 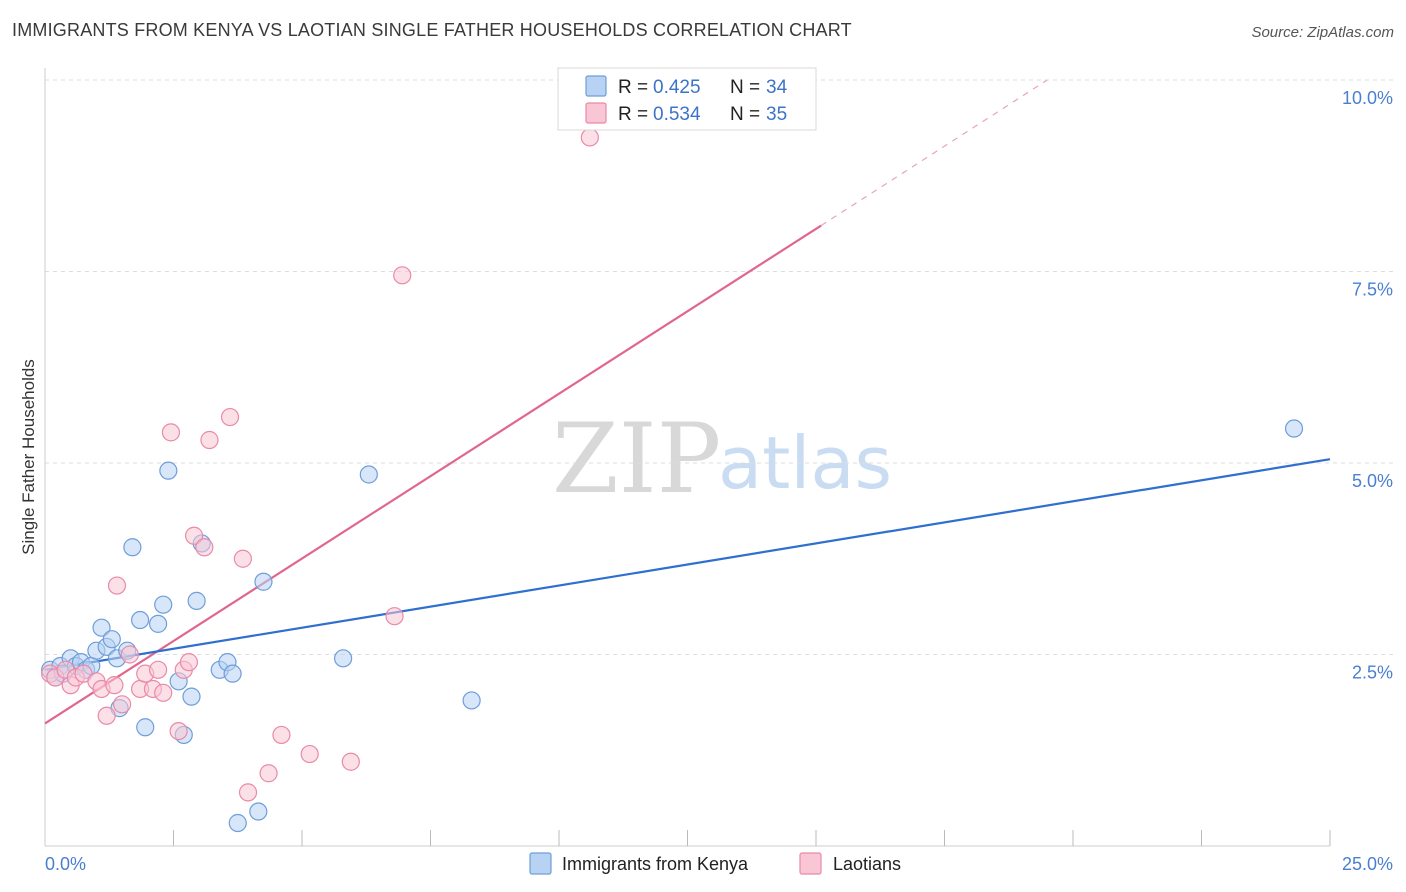 I want to click on legend-n-label-laotian: N =, so click(x=745, y=114).